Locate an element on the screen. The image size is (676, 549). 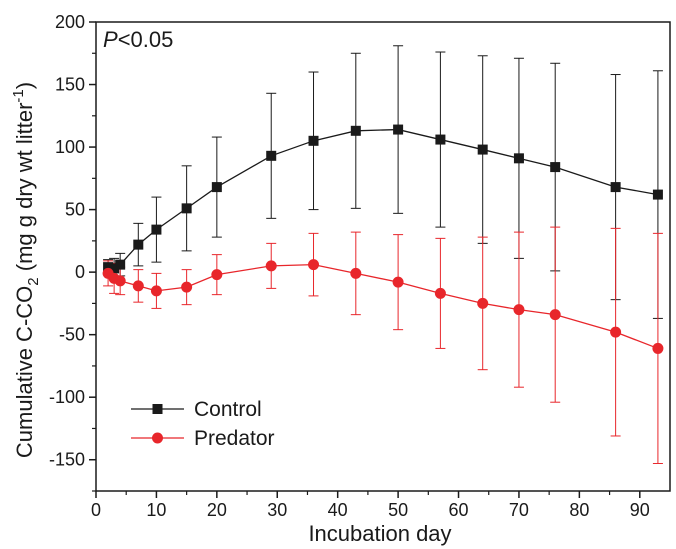
significance-annotation: P<0.05 is located at coordinates (138, 39).